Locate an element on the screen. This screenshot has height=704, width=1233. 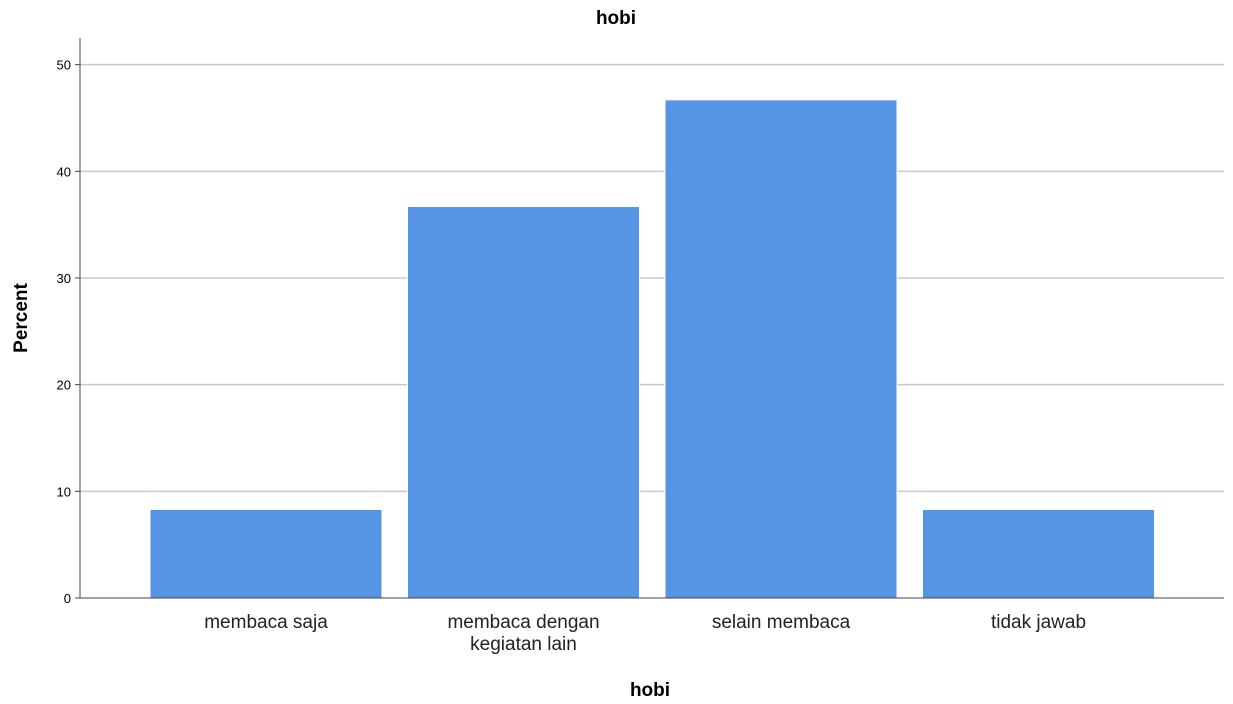
x-tick-label: tidak jawab is located at coordinates (1038, 622).